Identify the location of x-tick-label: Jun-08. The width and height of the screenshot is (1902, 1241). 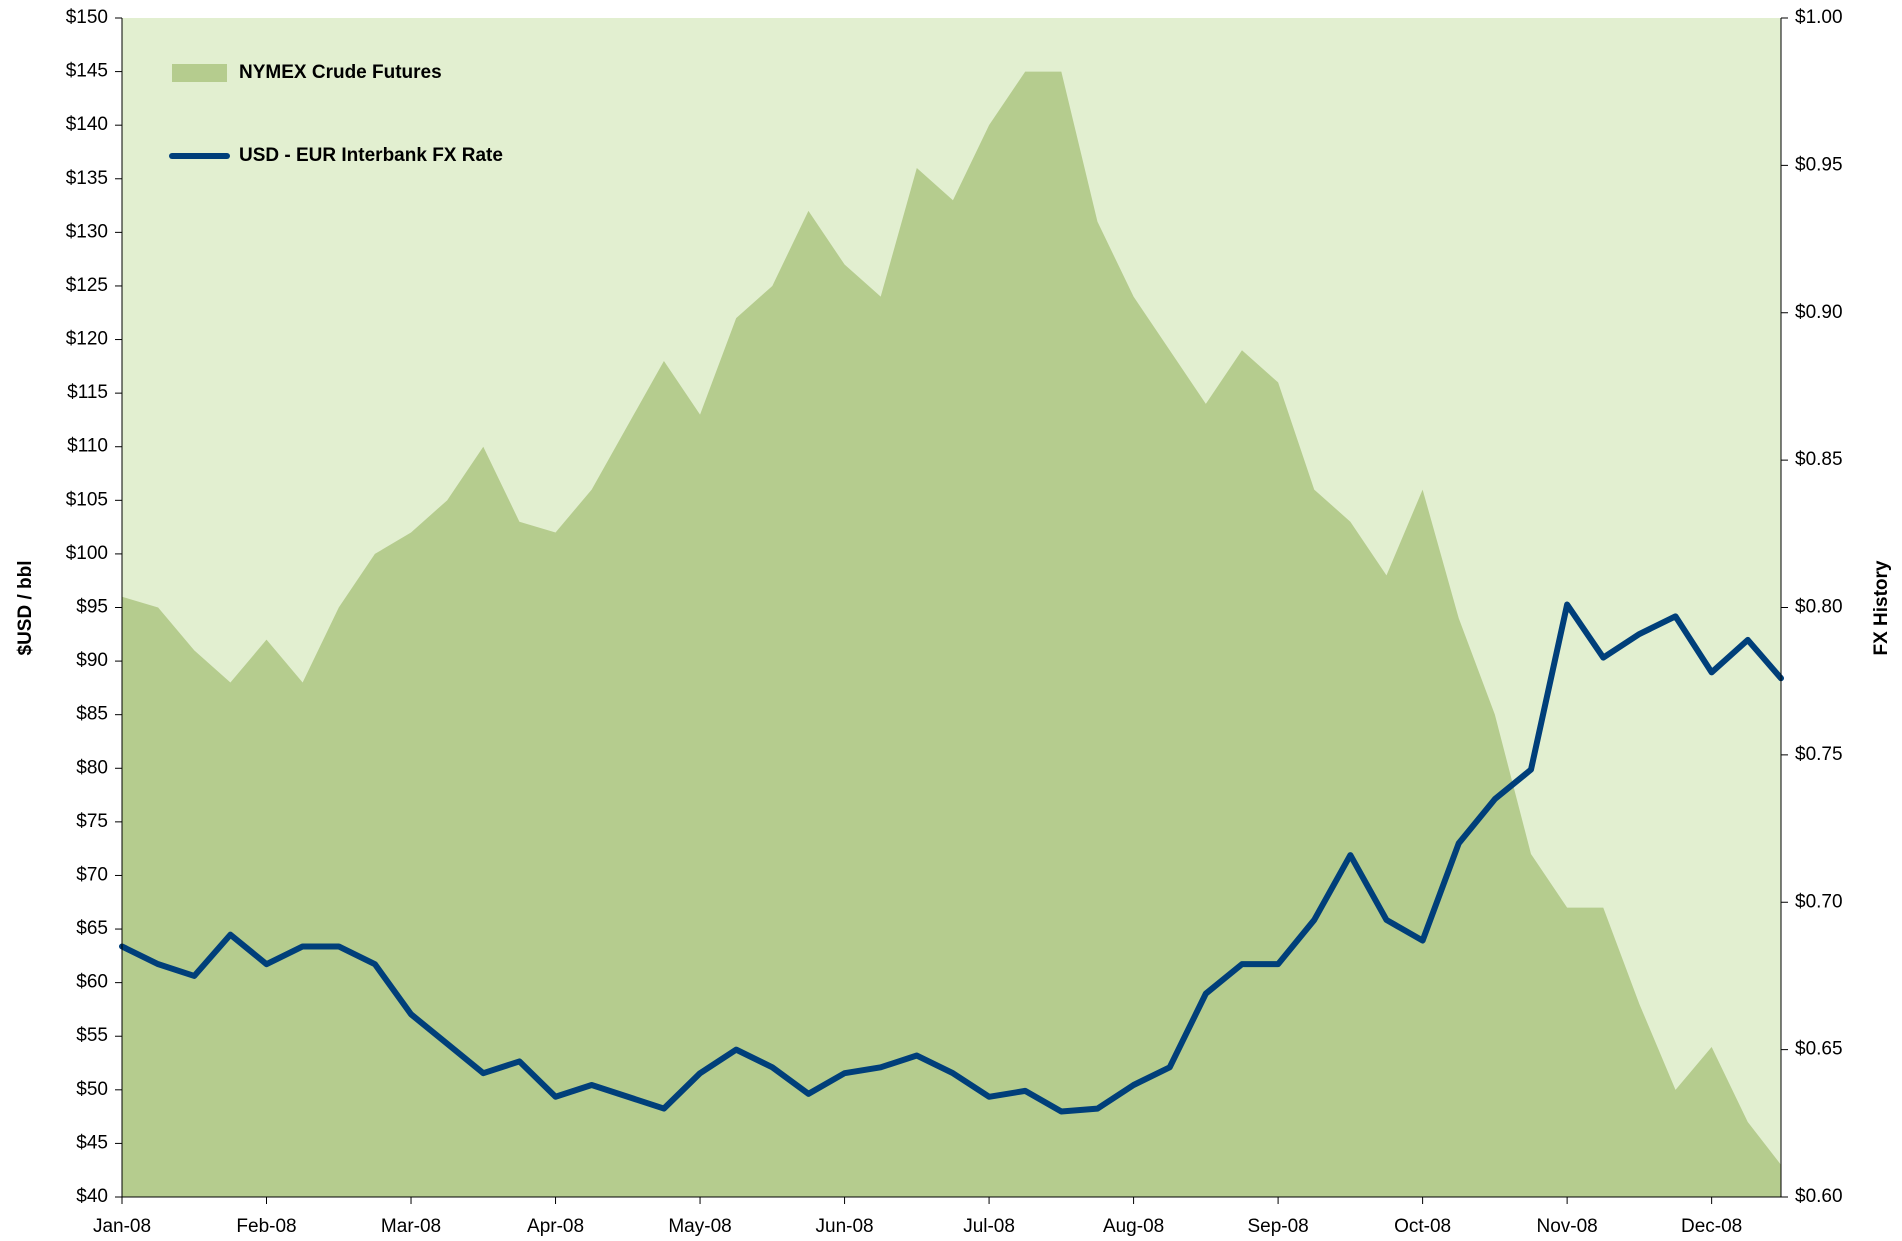
(845, 1226).